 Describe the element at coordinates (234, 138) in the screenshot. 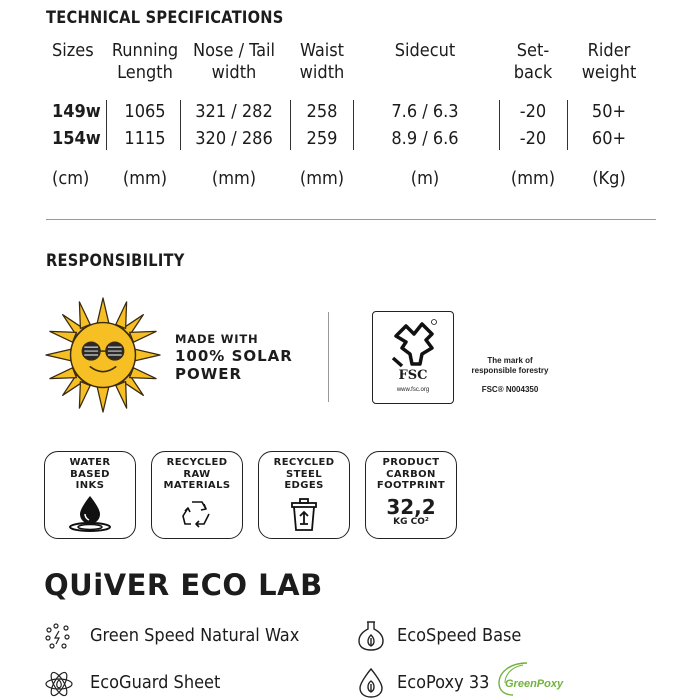

I see `row-nose-tail: 320 / 286` at that location.